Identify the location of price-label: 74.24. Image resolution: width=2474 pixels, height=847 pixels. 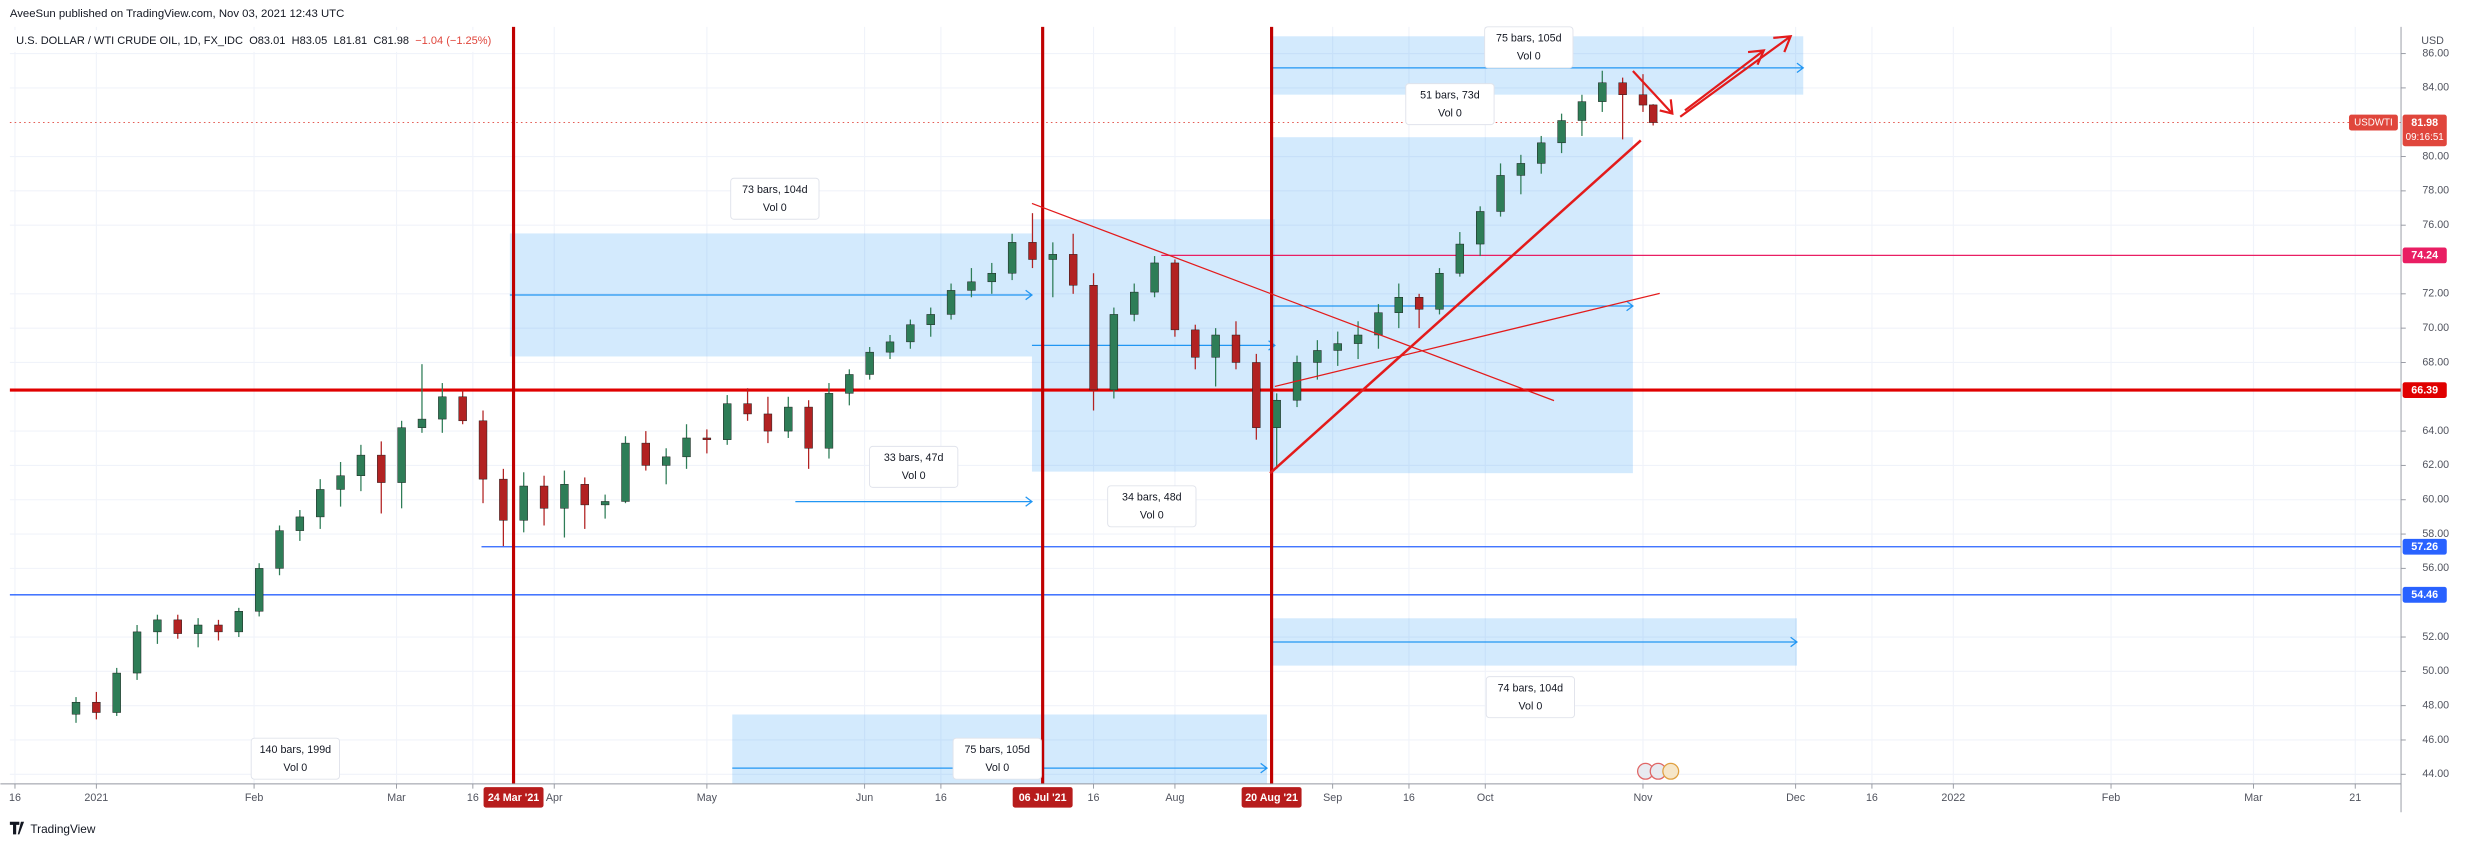
(2424, 256).